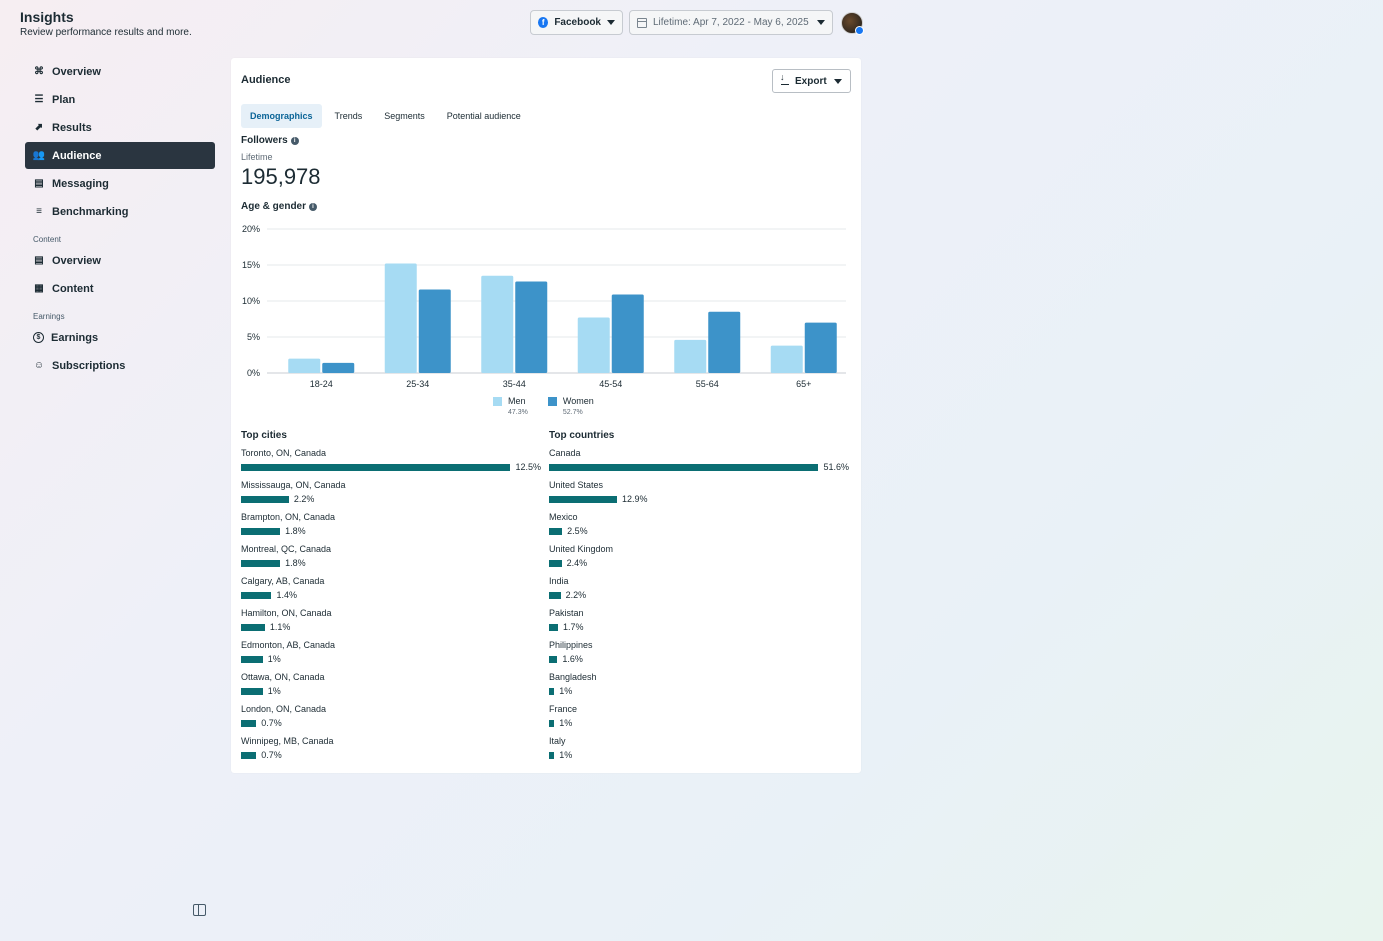 This screenshot has width=1383, height=941. Describe the element at coordinates (699, 496) in the screenshot. I see `list-item: United States 12.9%` at that location.